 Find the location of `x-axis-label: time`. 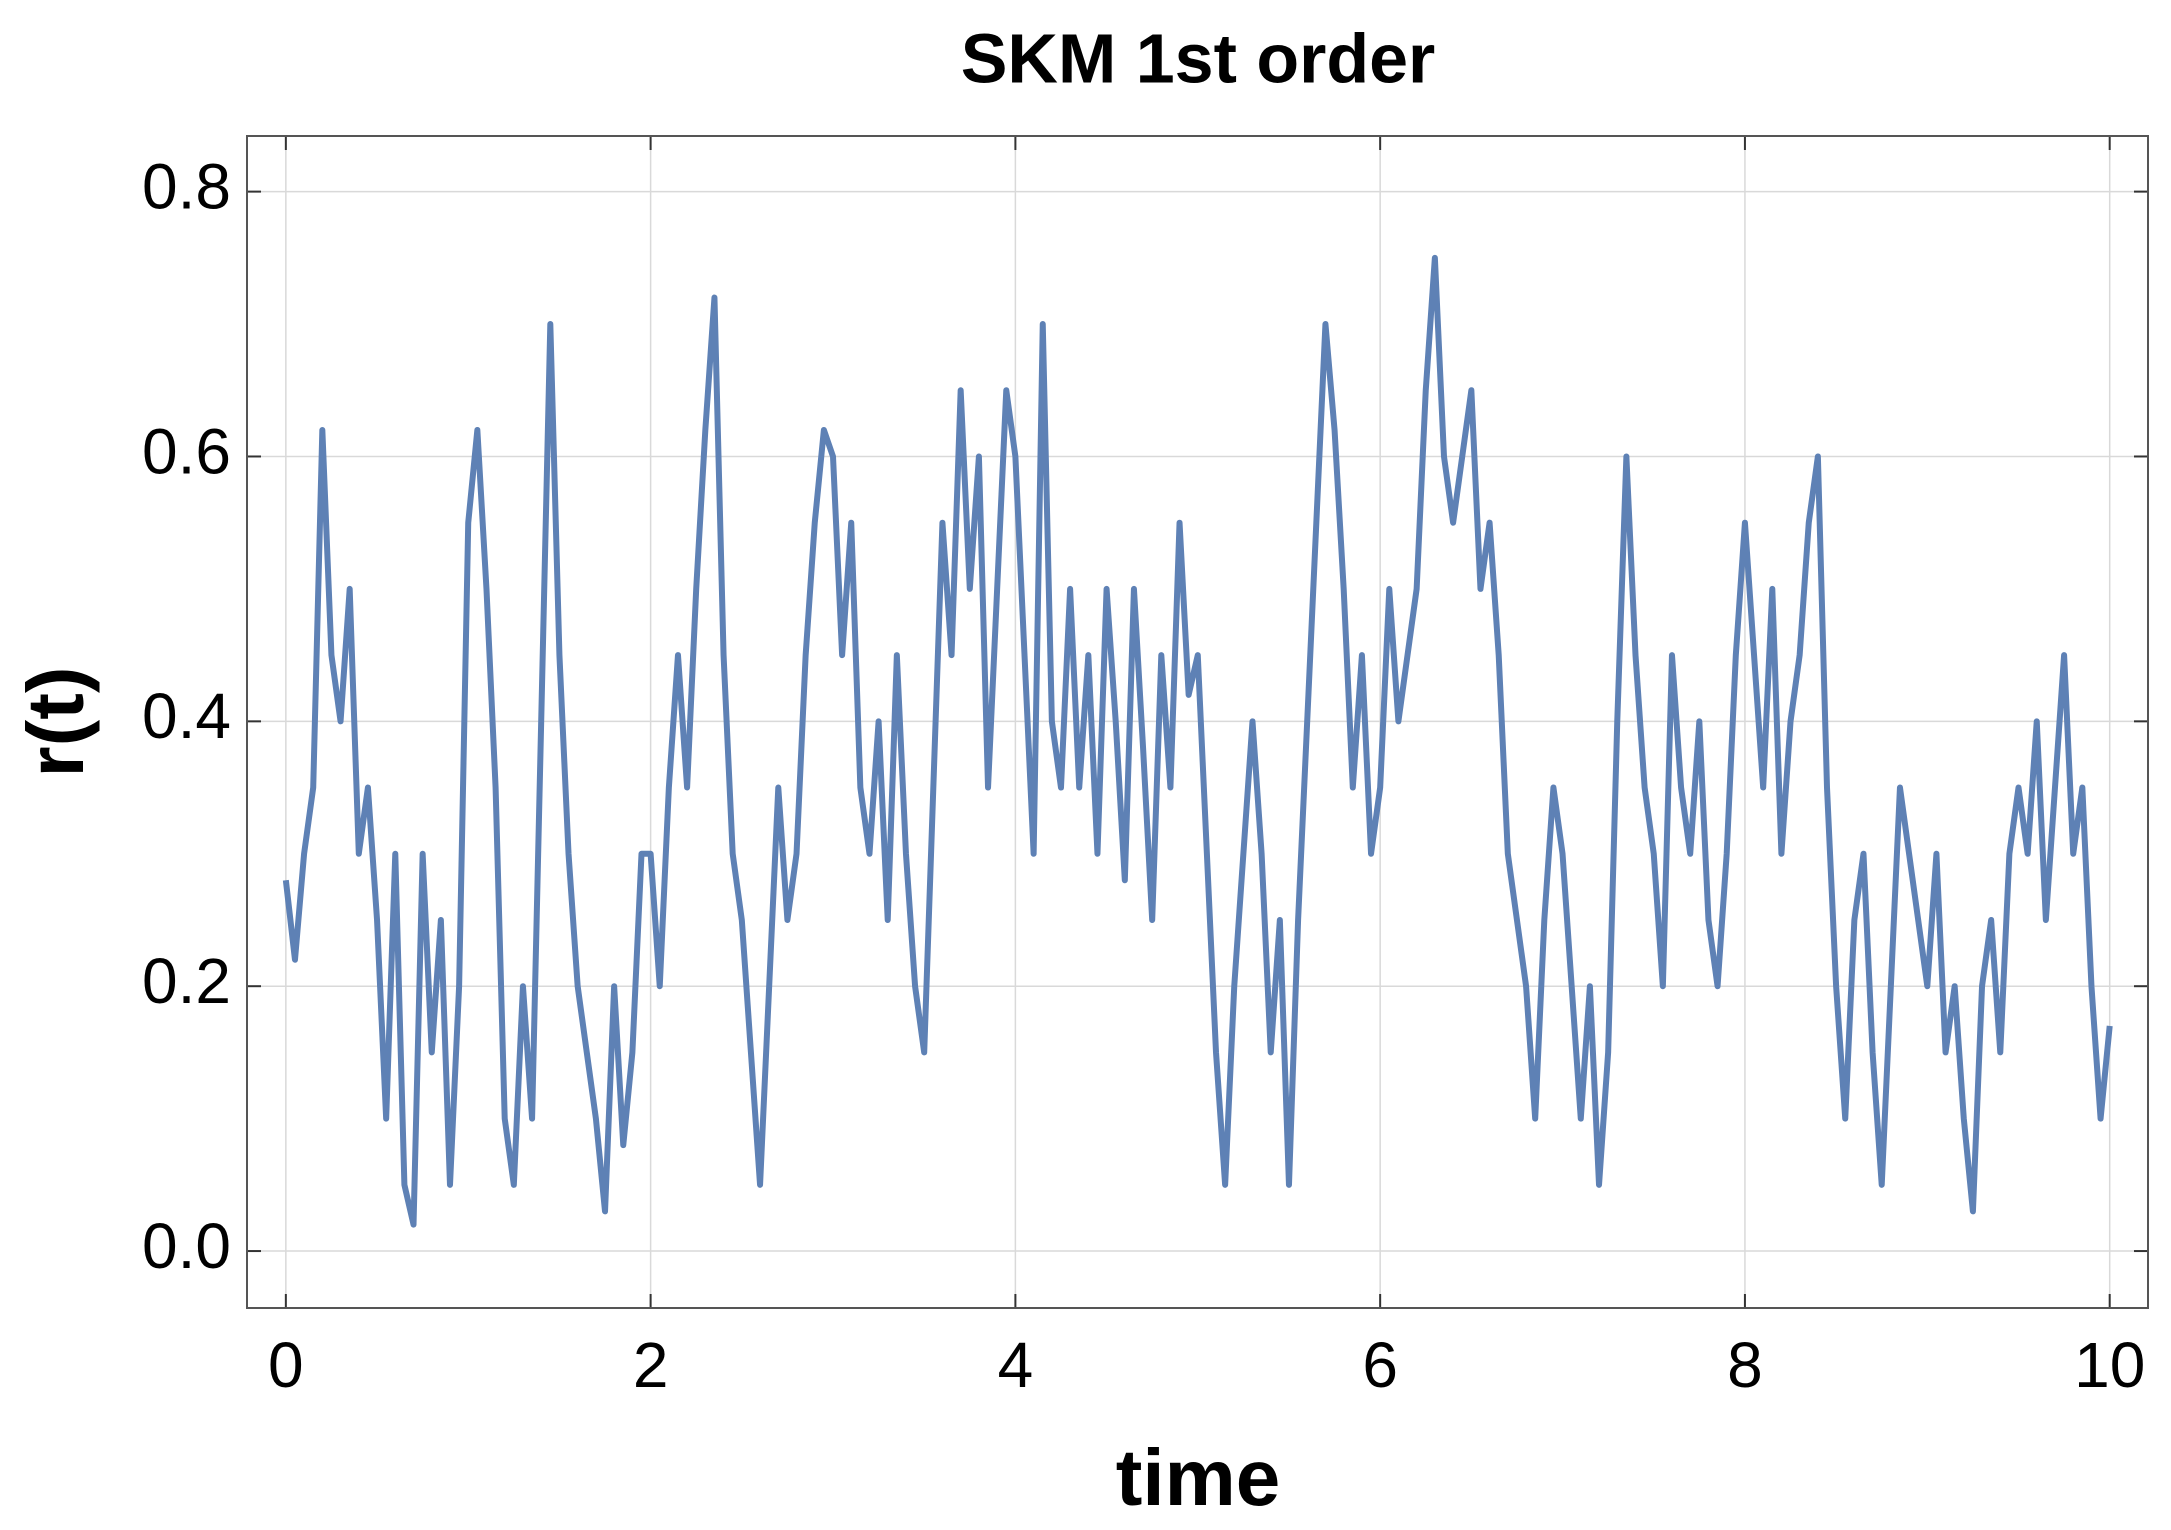

x-axis-label: time is located at coordinates (1198, 1477).